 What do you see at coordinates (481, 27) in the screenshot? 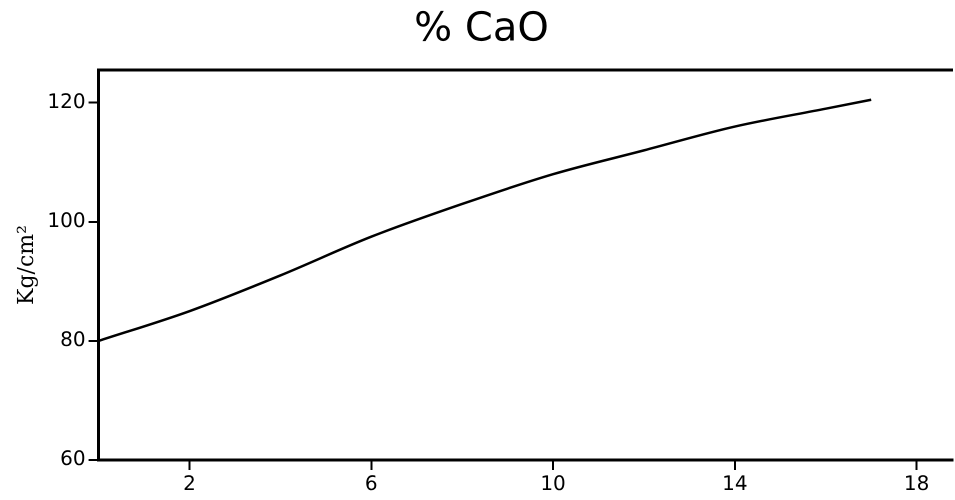
I see `chart-title: % CaO` at bounding box center [481, 27].